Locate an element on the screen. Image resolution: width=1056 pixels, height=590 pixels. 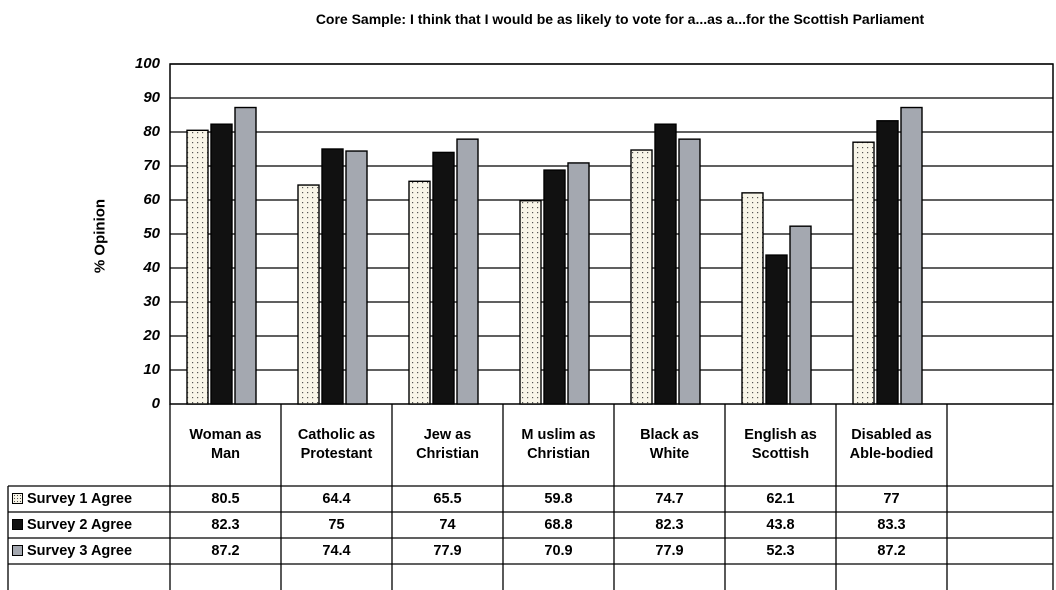
y-tick-label: 70 is located at coordinates (151, 165).